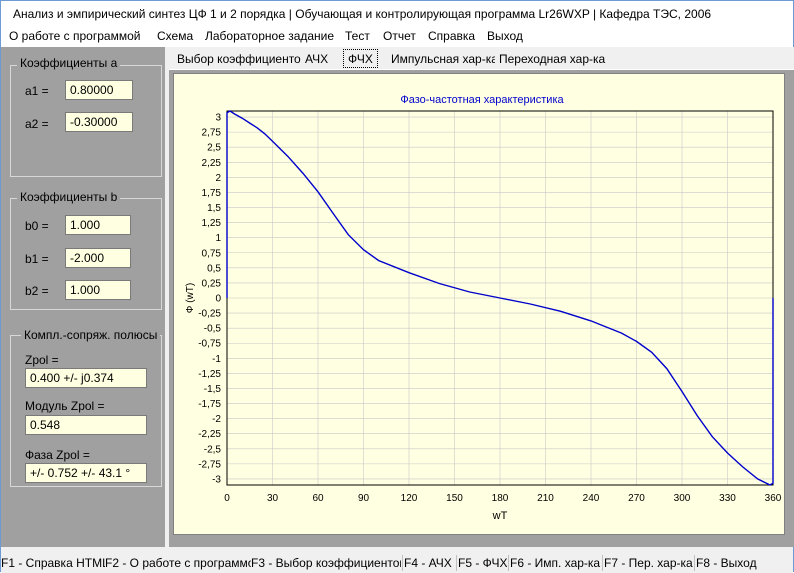  What do you see at coordinates (648, 563) in the screenshot?
I see `status-f7: F7 - Пер. хар-ка` at bounding box center [648, 563].